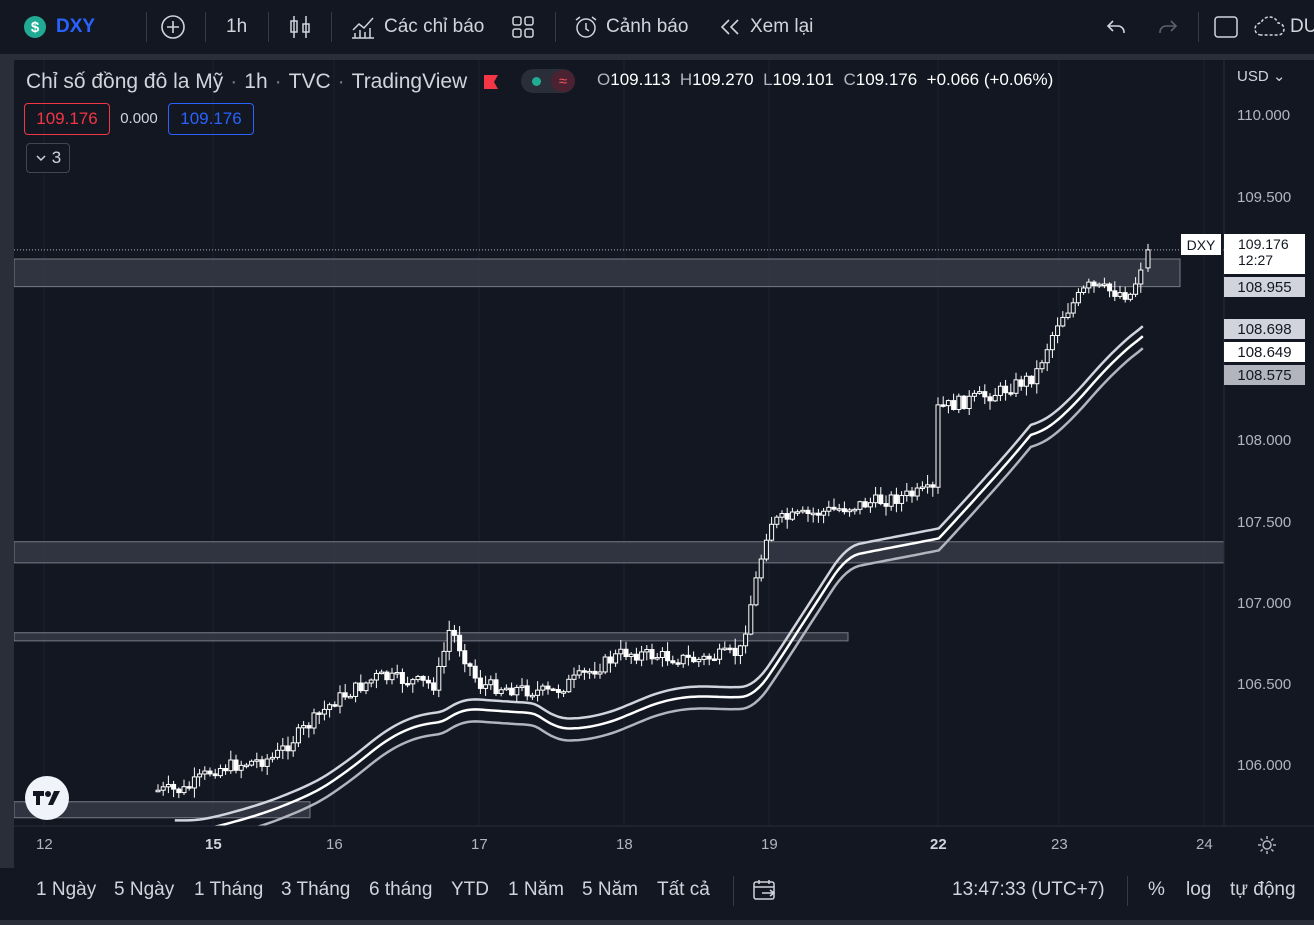 The width and height of the screenshot is (1314, 925). I want to click on time-label: 17, so click(479, 844).